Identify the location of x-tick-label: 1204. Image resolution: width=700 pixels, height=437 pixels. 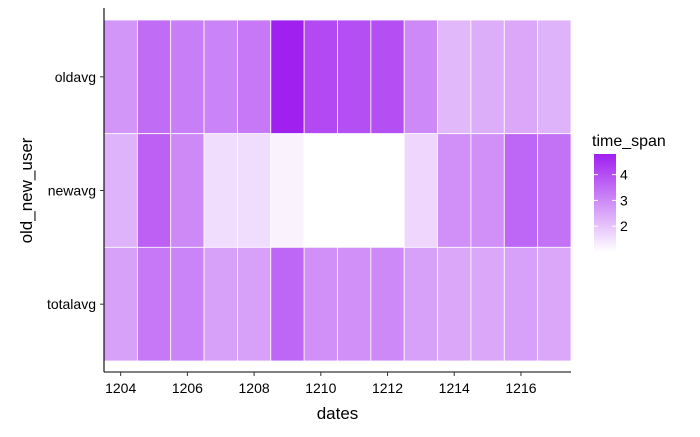
(120, 388).